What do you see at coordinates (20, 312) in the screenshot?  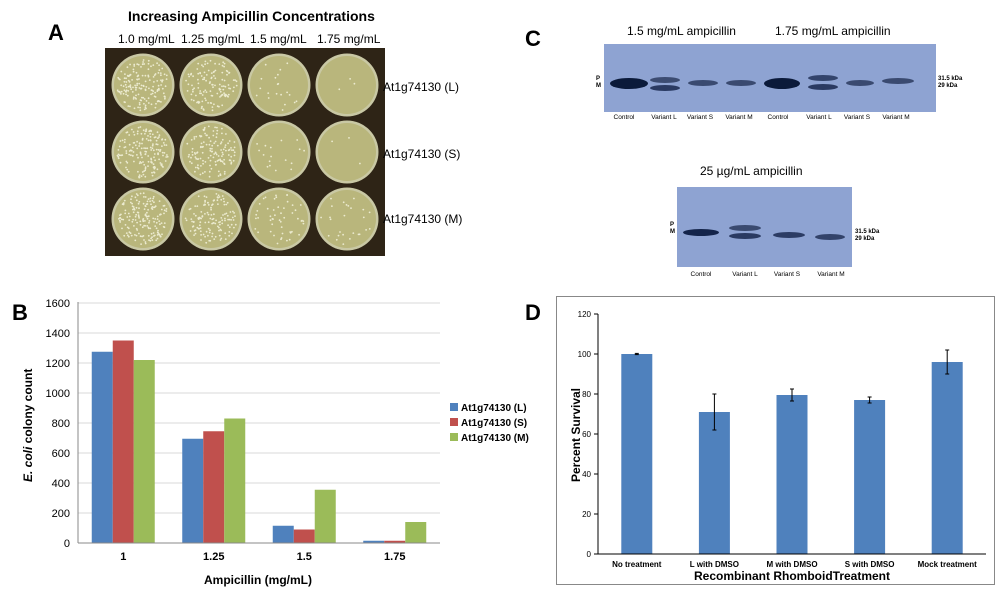 I see `panel-b-letter: B` at bounding box center [20, 312].